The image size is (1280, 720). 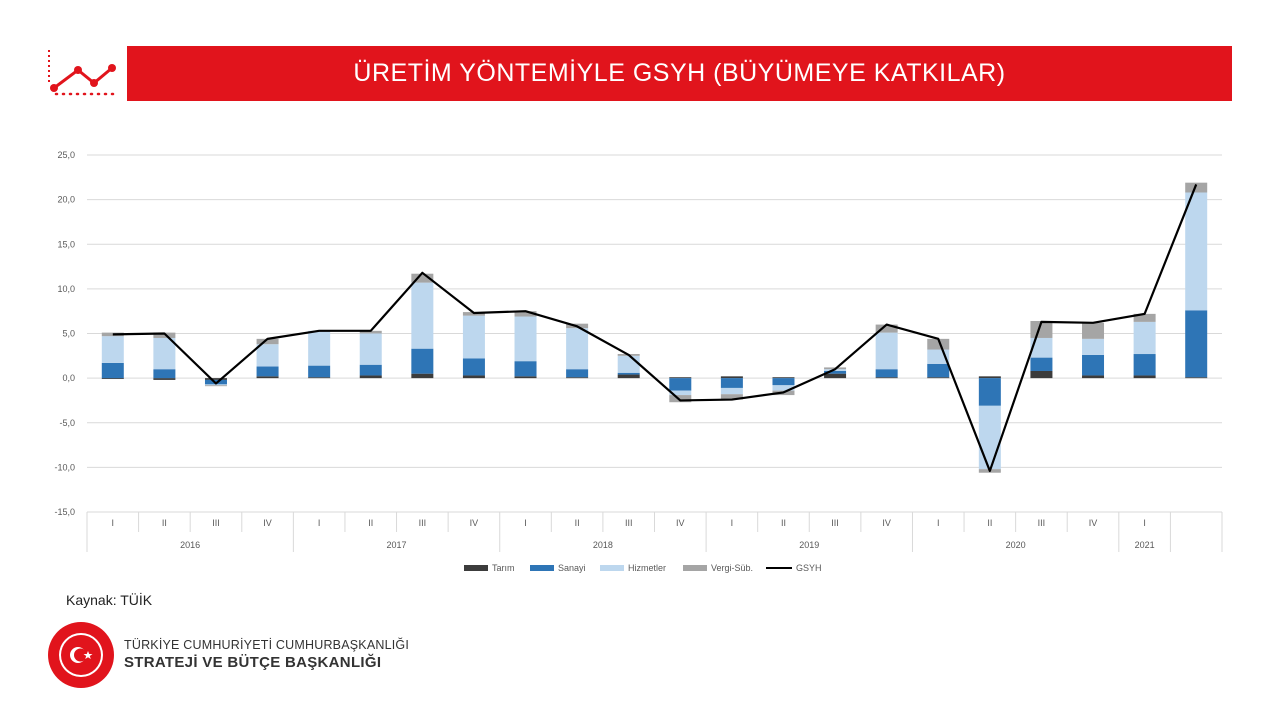 What do you see at coordinates (603, 545) in the screenshot?
I see `year-label: 2018` at bounding box center [603, 545].